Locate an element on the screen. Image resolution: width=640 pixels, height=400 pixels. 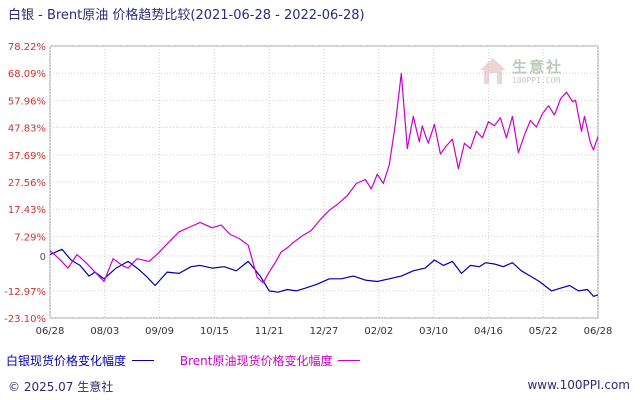
y-tick-label: -23.10% is located at coordinates (25, 319).